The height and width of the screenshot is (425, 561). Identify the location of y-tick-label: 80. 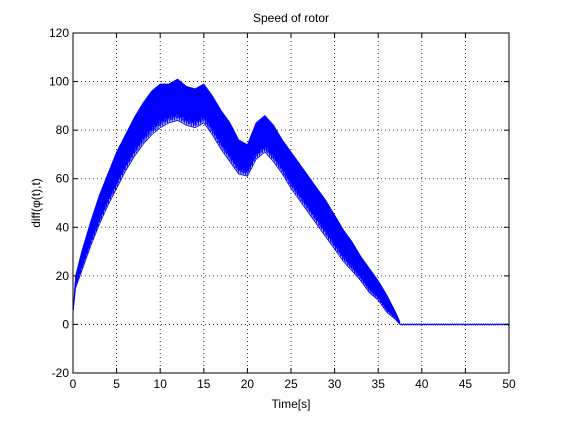
(63, 130).